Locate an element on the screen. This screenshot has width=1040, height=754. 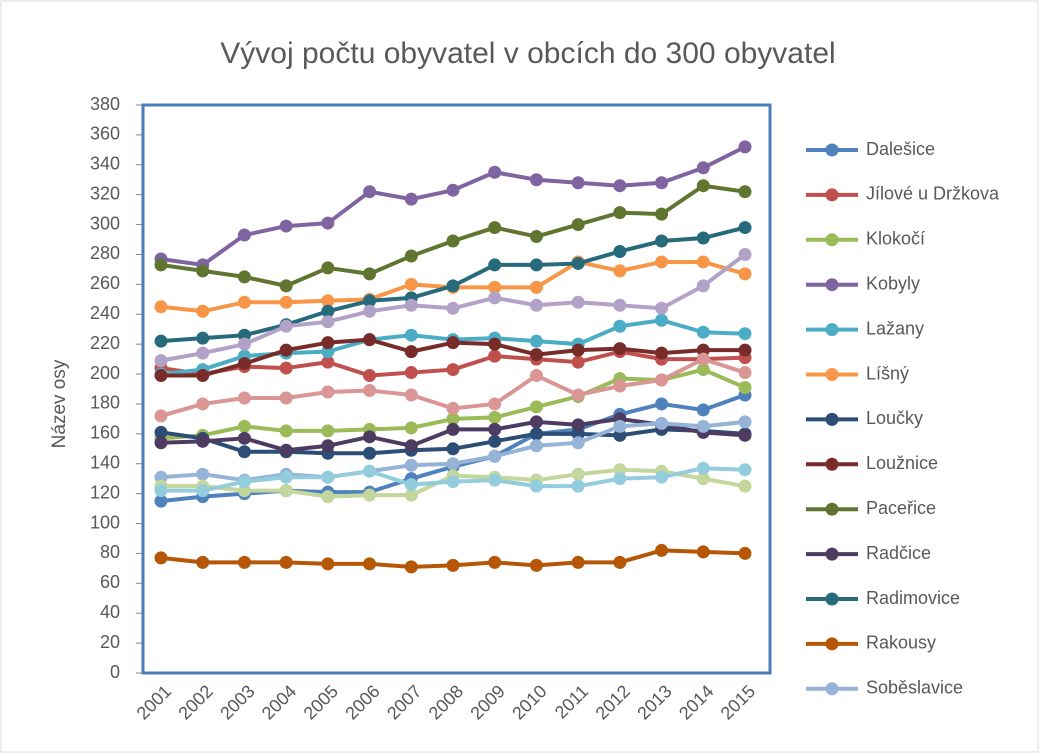
y-tick-label: 40 is located at coordinates (110, 612).